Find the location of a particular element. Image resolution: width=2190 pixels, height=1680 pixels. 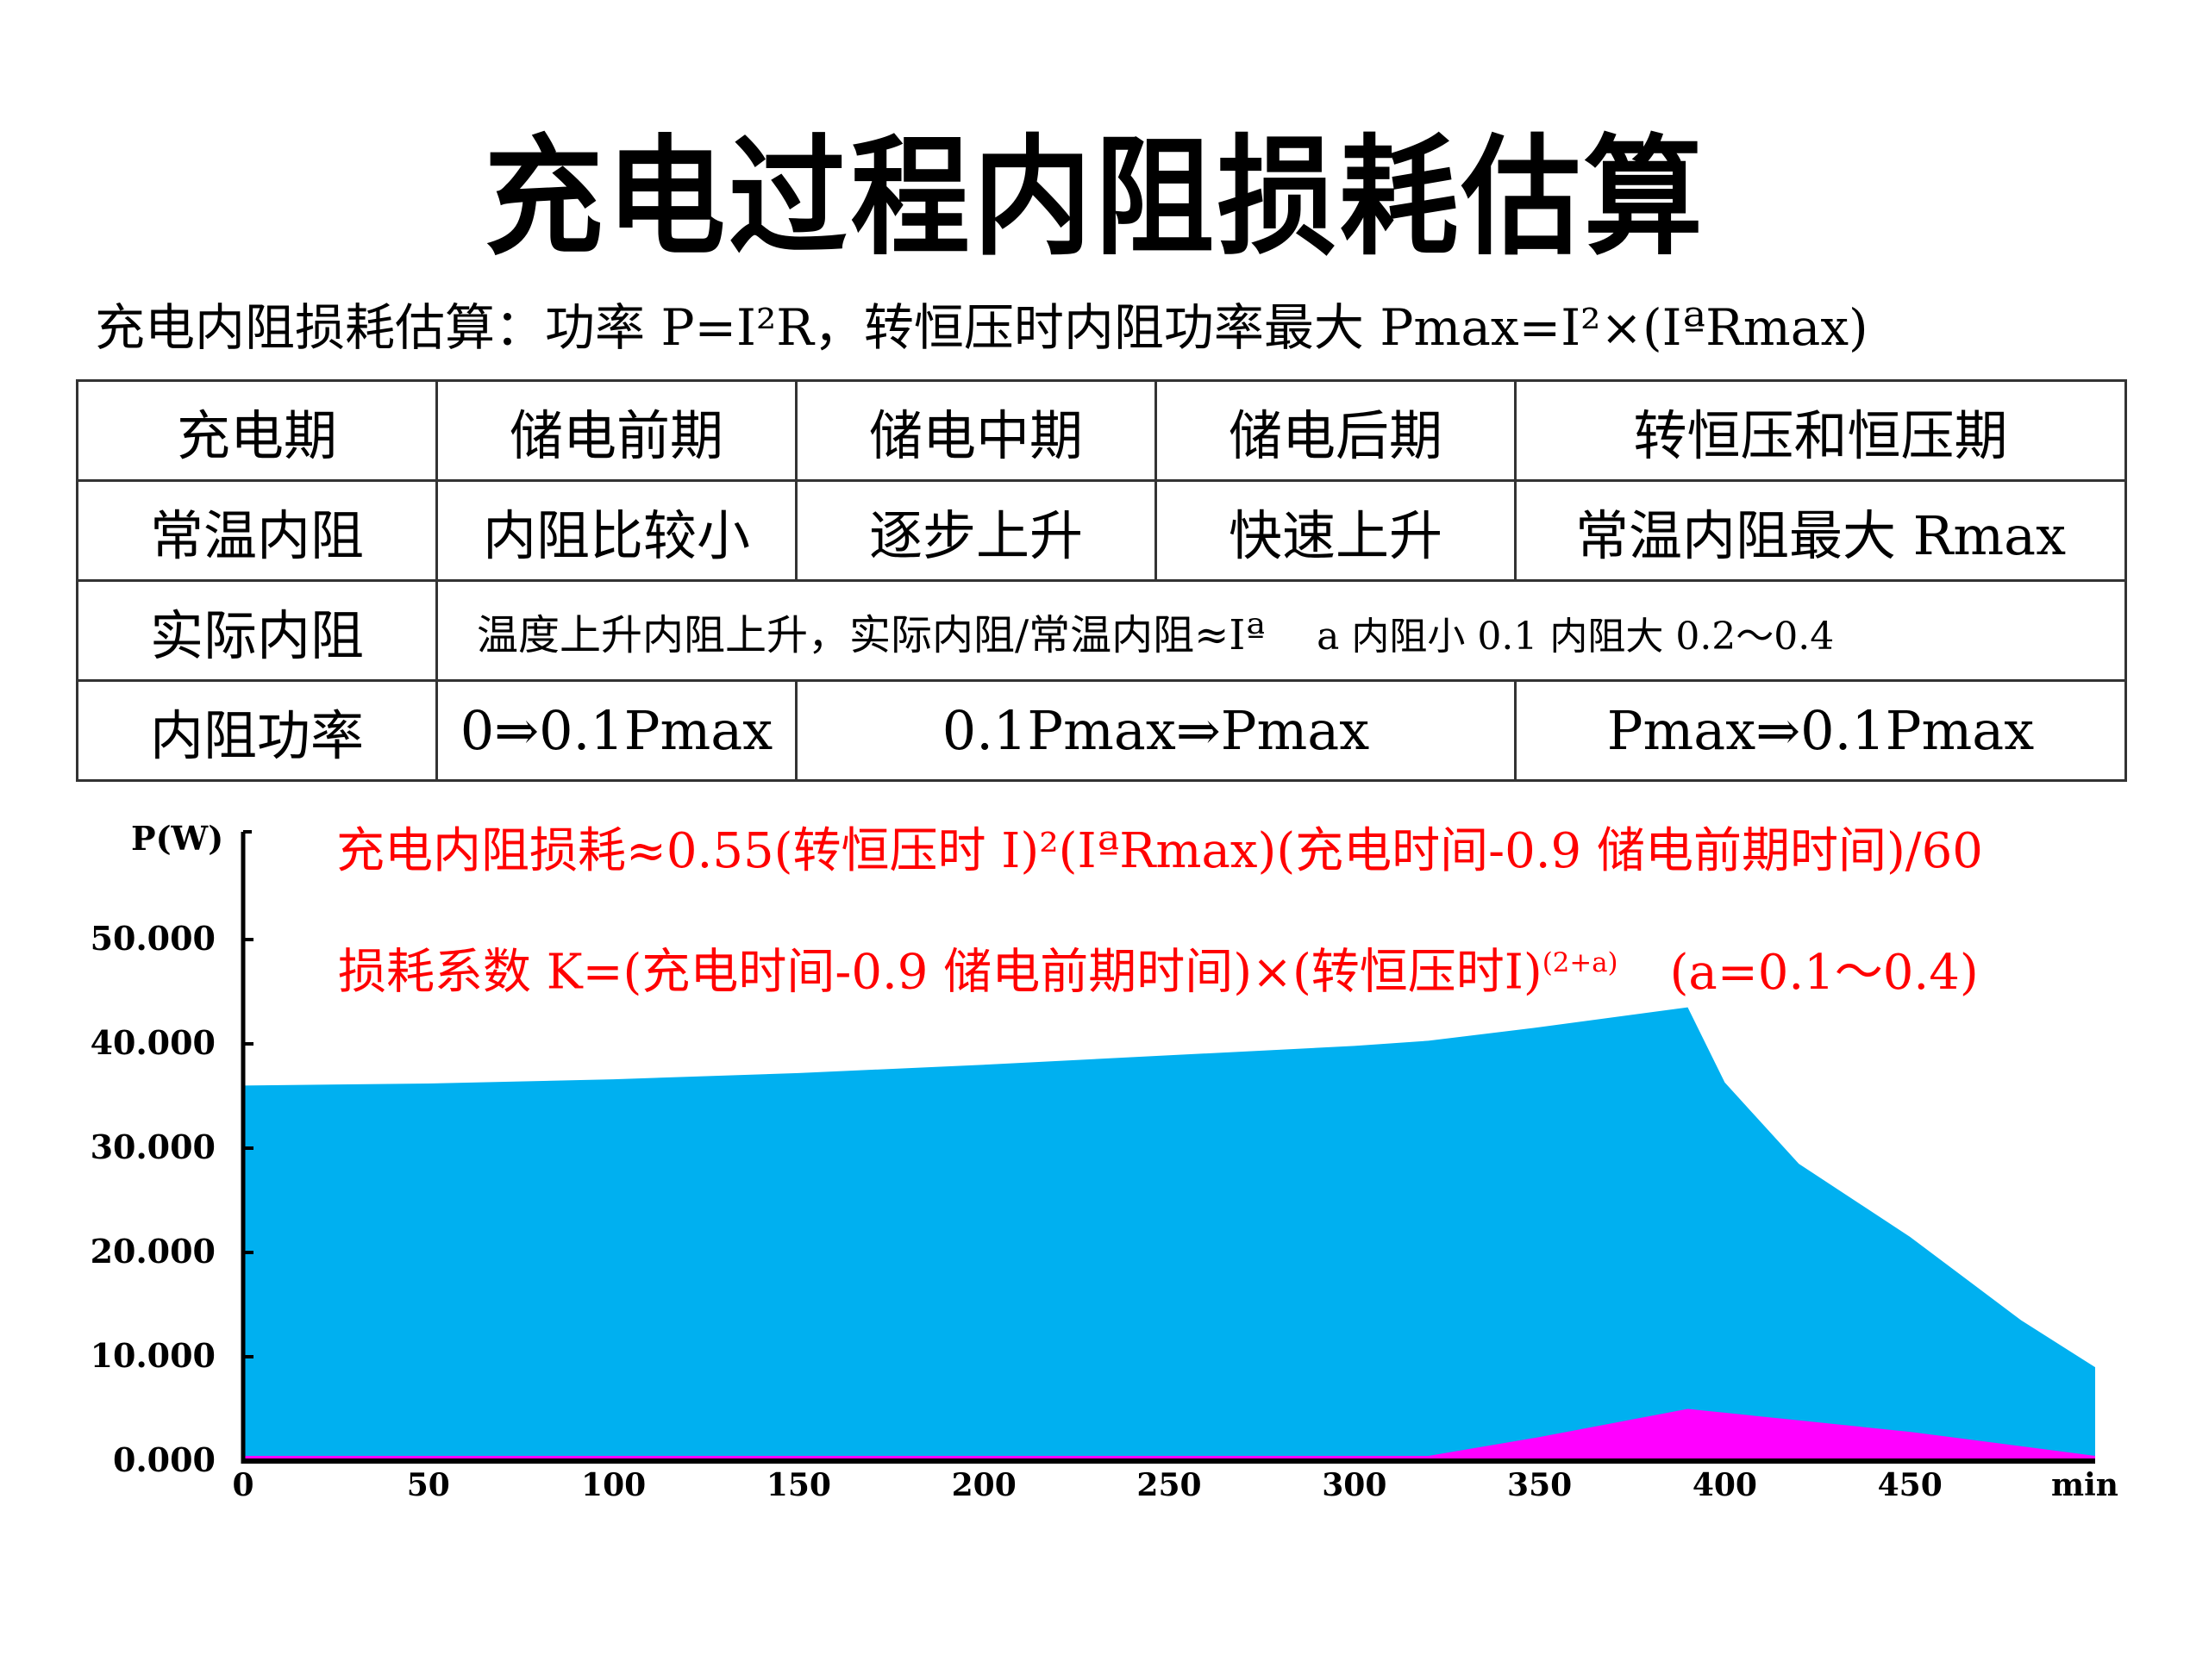

row-label: 充电期 is located at coordinates (257, 430).